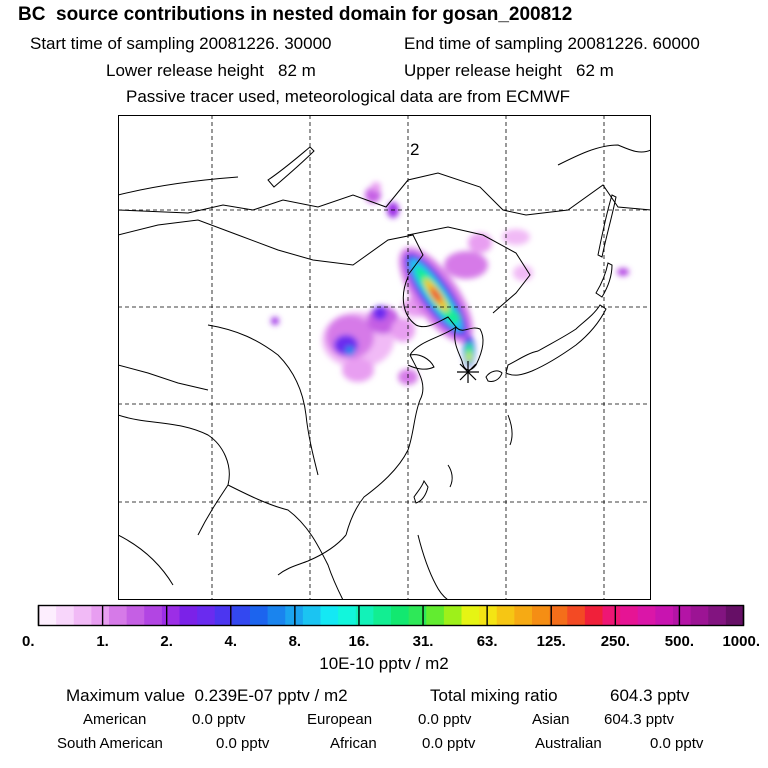 The image size is (768, 768). What do you see at coordinates (102, 641) in the screenshot?
I see `colorbar-tick-label: 1.` at bounding box center [102, 641].